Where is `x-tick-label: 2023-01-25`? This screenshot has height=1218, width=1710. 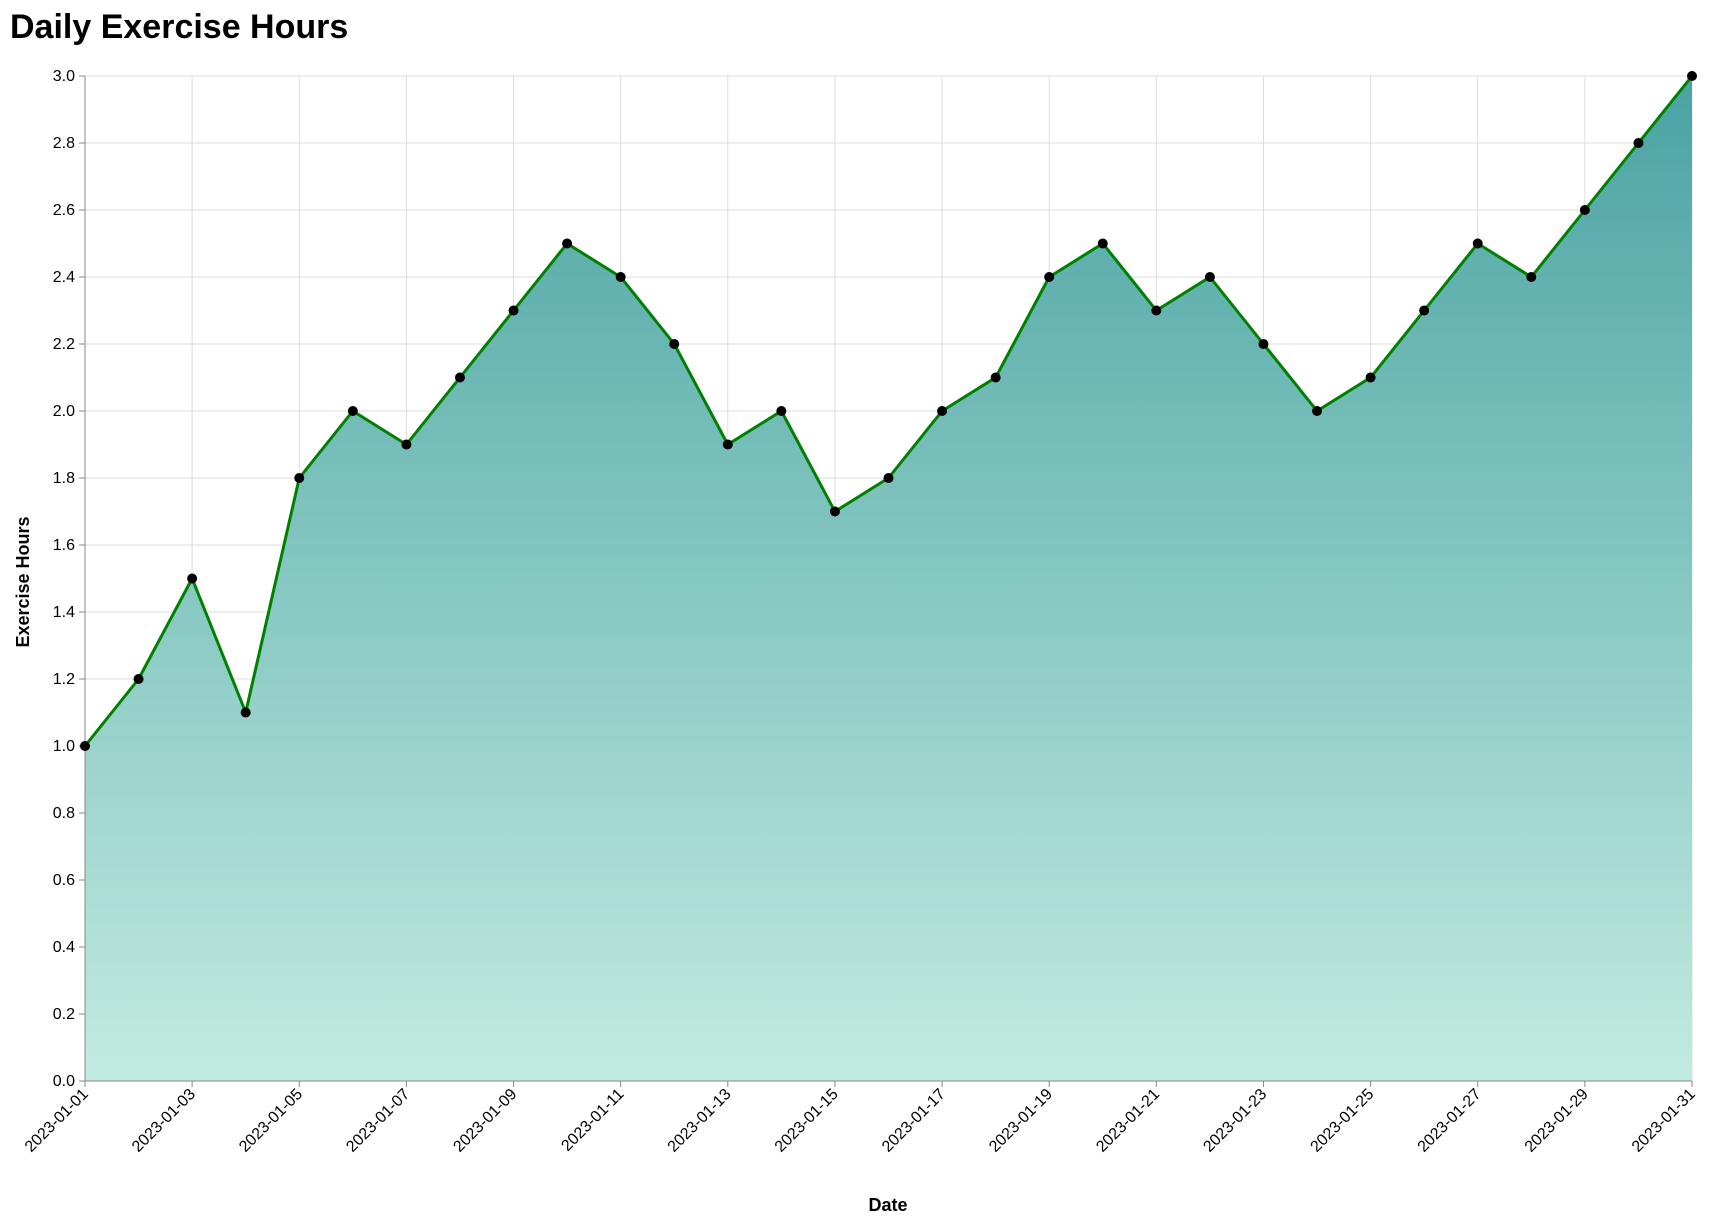
x-tick-label: 2023-01-25 is located at coordinates (1343, 1121).